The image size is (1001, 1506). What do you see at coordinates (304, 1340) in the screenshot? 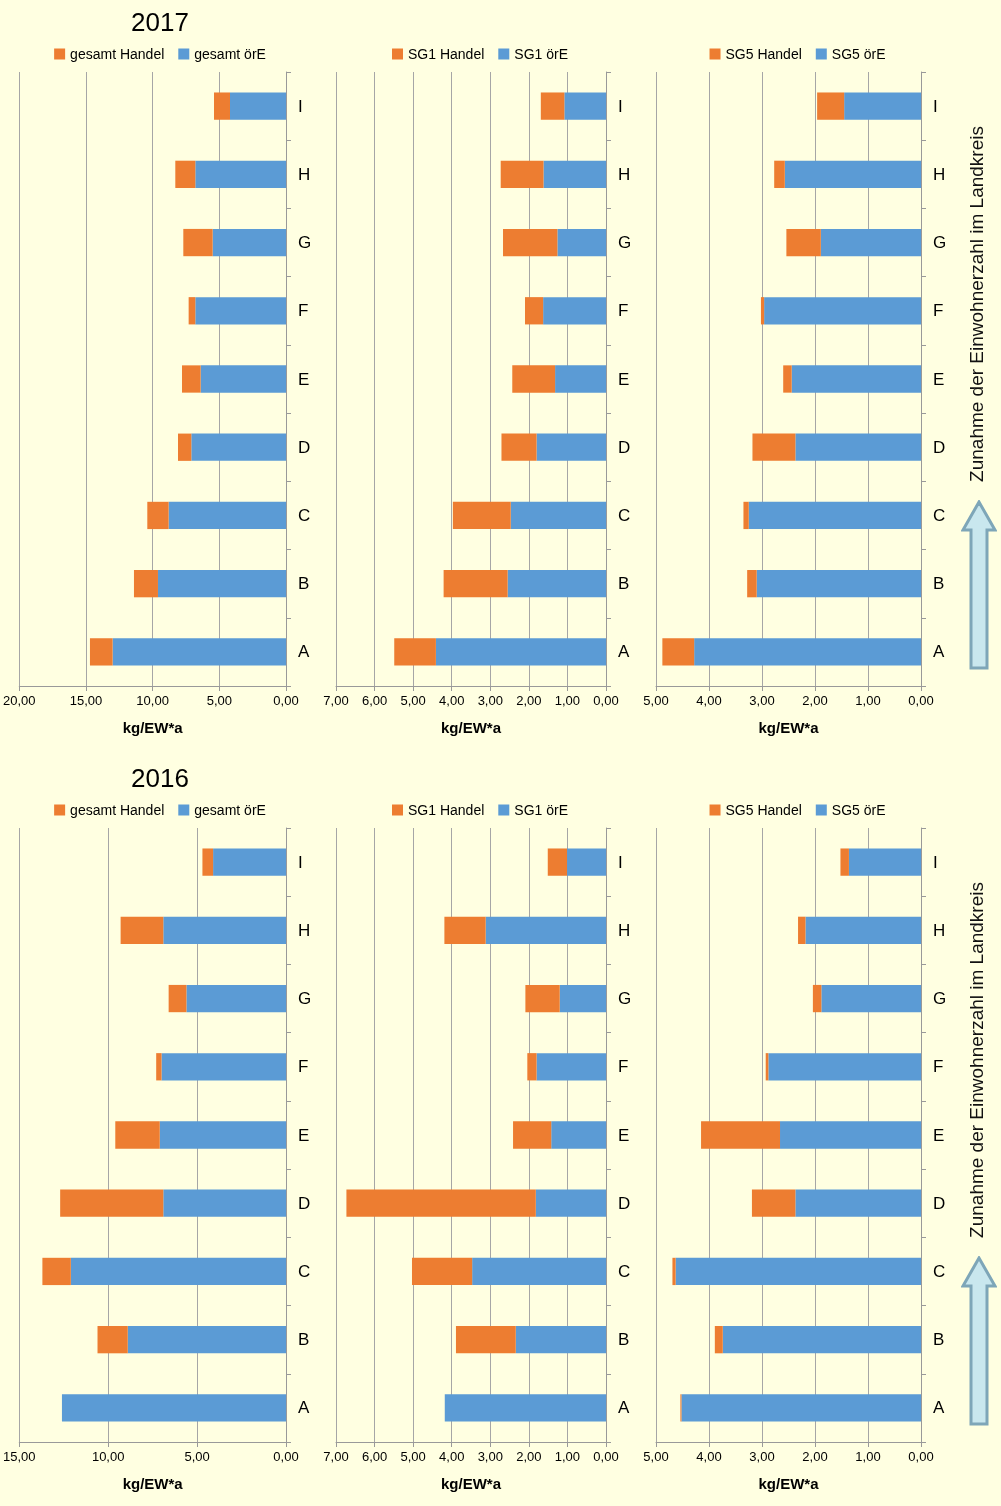
I see `y-tick-label: B` at bounding box center [304, 1340].